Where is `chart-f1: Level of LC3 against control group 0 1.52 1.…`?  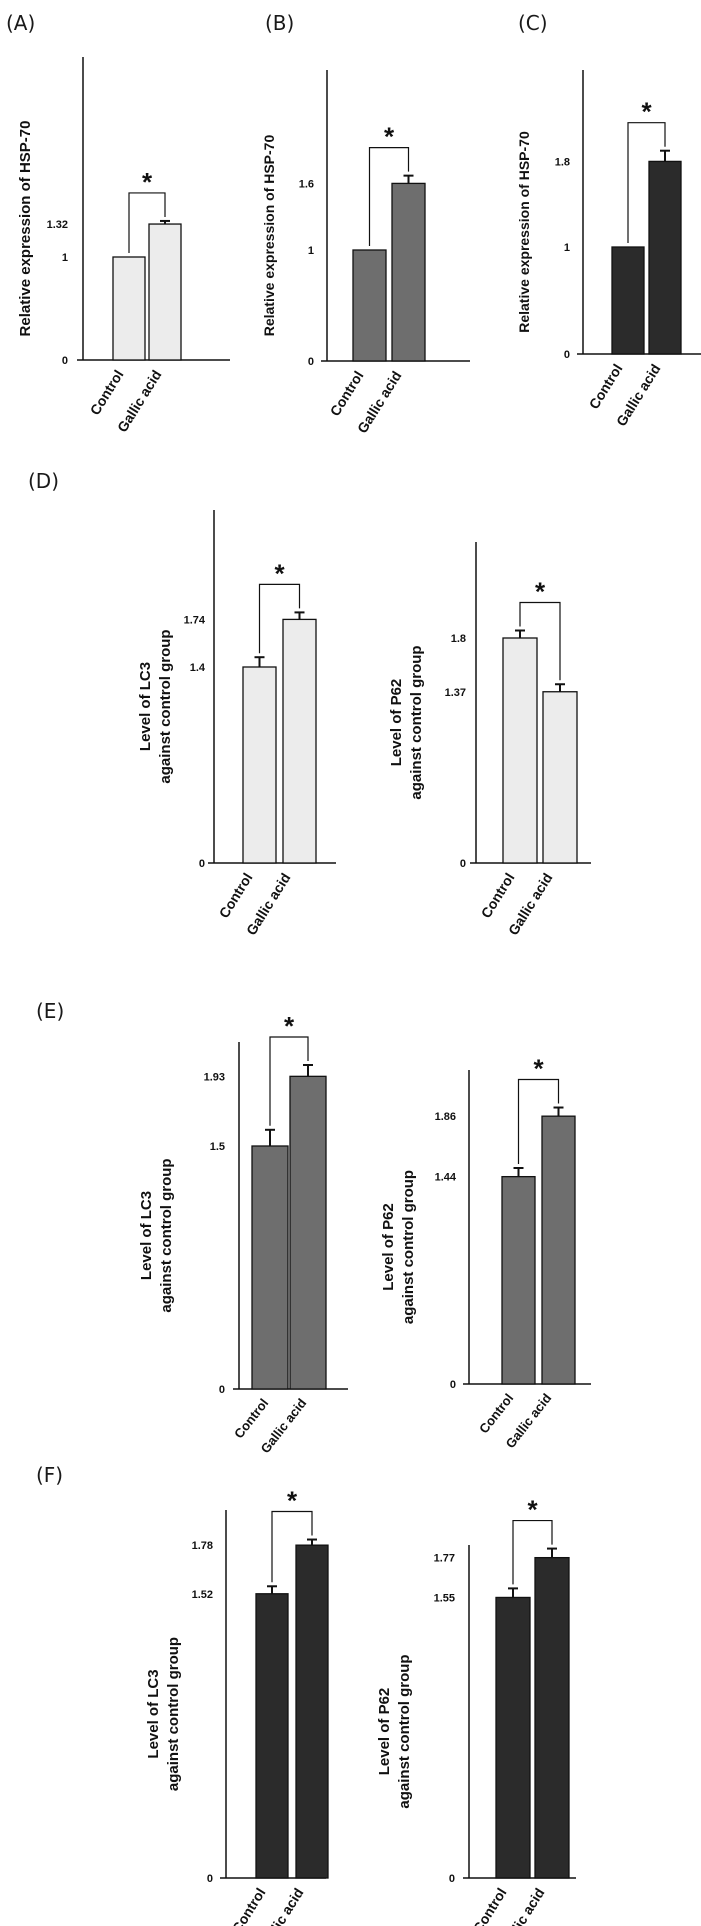
chart-f1: Level of LC3 against control group 0 1.52 1.… is located at coordinates (237, 1706).